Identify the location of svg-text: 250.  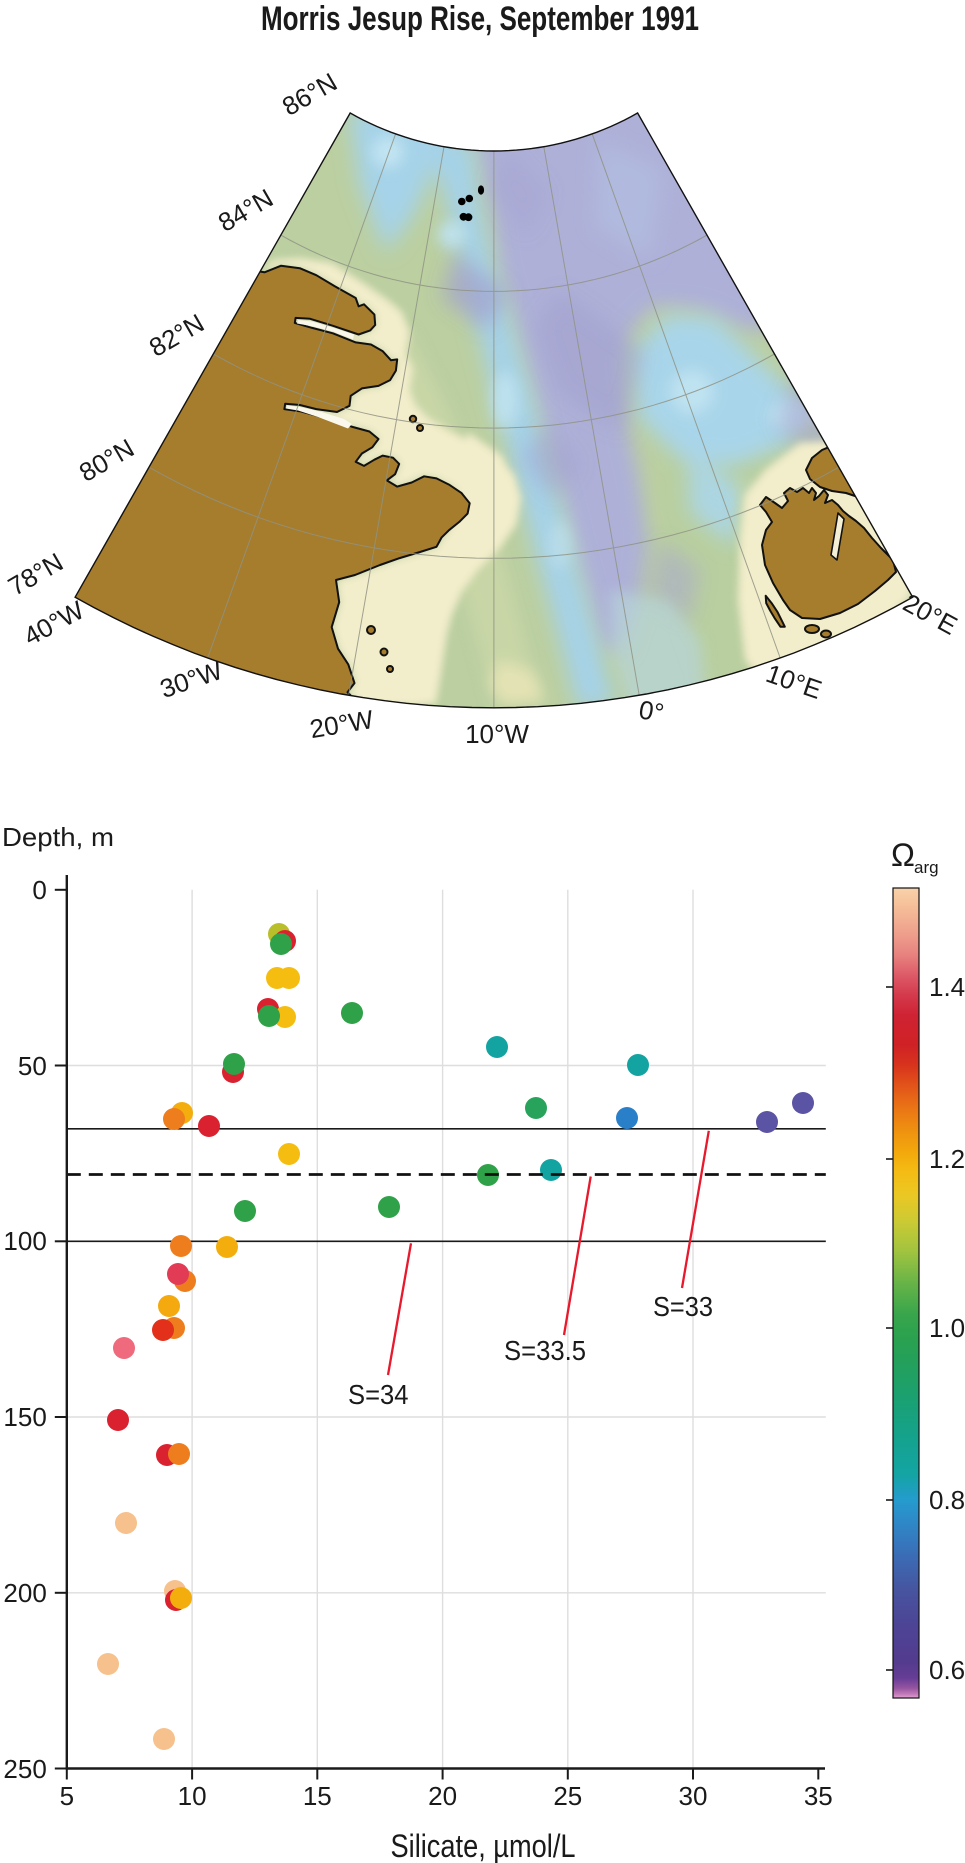
(24, 1769).